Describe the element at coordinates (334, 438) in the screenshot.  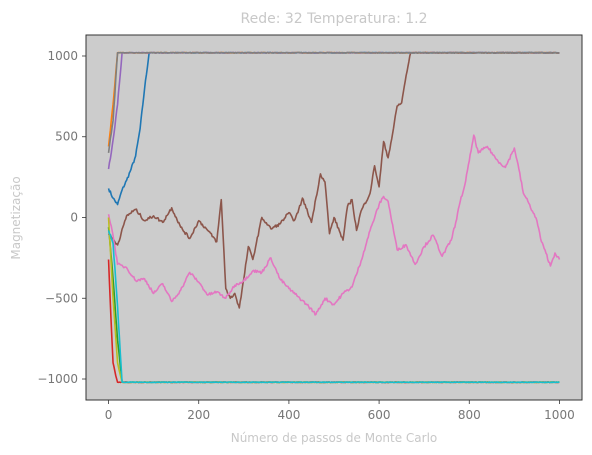
I see `x-axis-label: Número de passos de Monte Carlo` at that location.